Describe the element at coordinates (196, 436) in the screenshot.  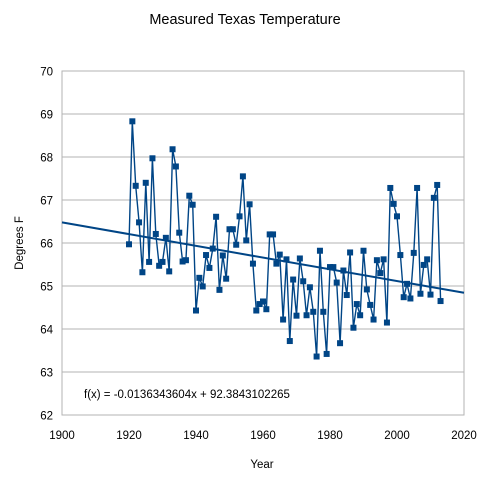
I see `x-tick-label: 1940` at that location.